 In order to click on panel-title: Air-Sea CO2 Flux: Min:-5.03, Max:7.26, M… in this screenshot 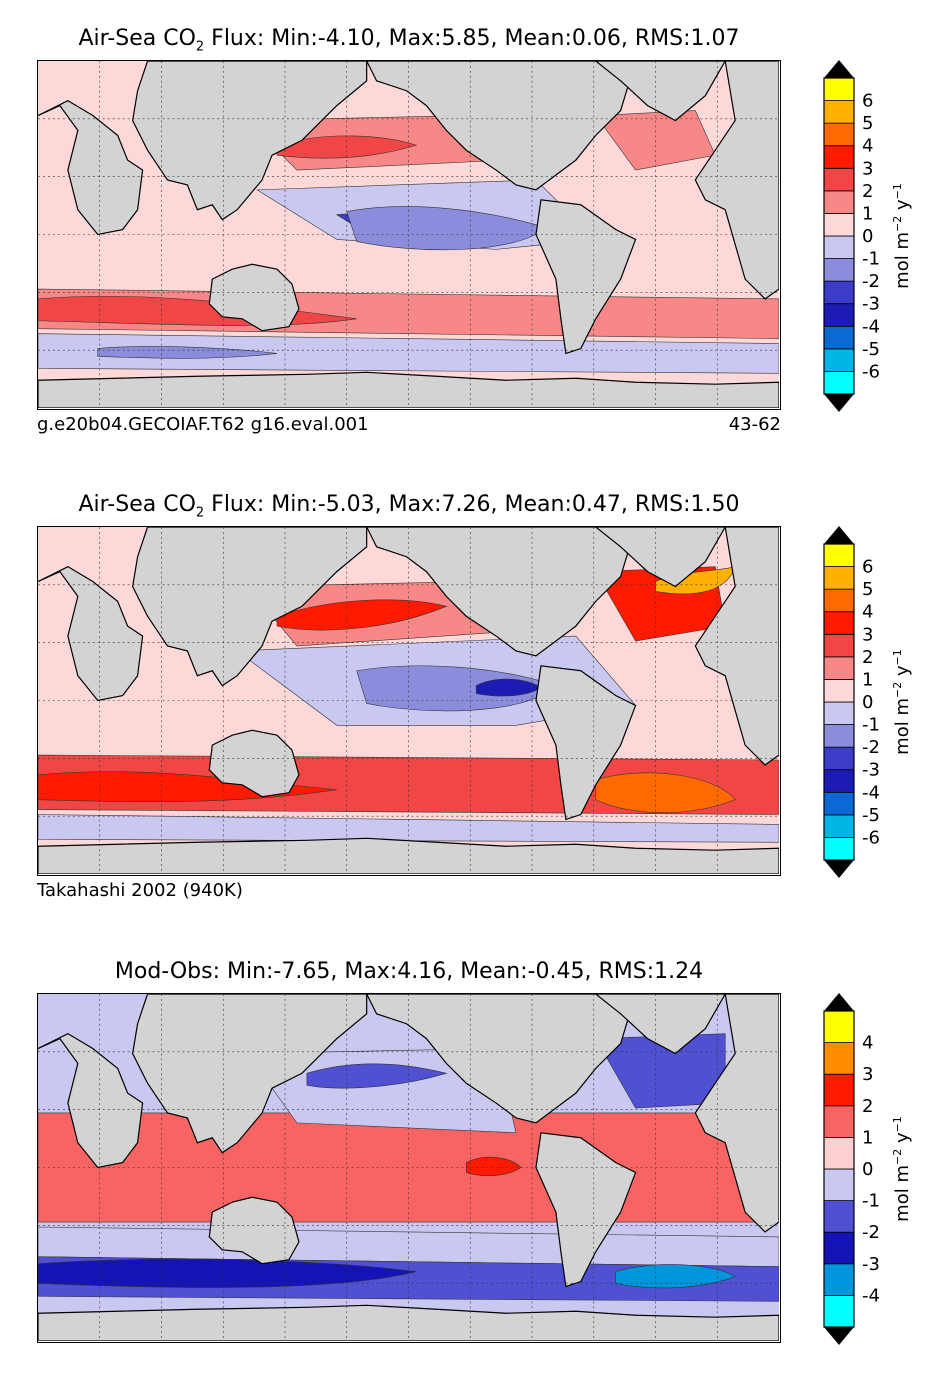, I will do `click(409, 506)`.